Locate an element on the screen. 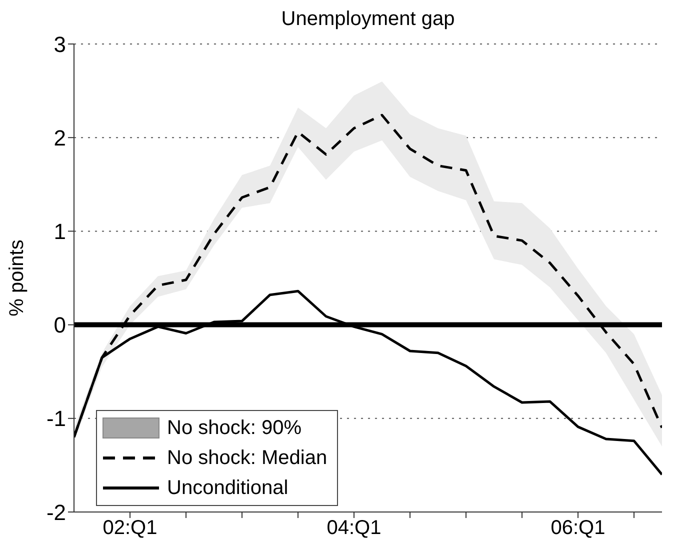 This screenshot has height=560, width=674. x-tick-label: 04:Q1 is located at coordinates (354, 528).